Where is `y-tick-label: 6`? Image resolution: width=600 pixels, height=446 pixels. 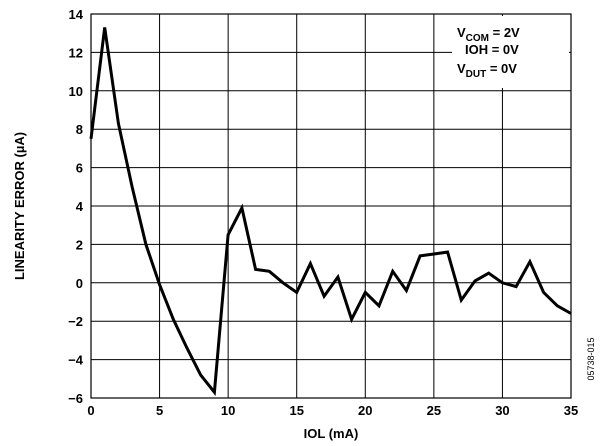 y-tick-label: 6 is located at coordinates (79, 168).